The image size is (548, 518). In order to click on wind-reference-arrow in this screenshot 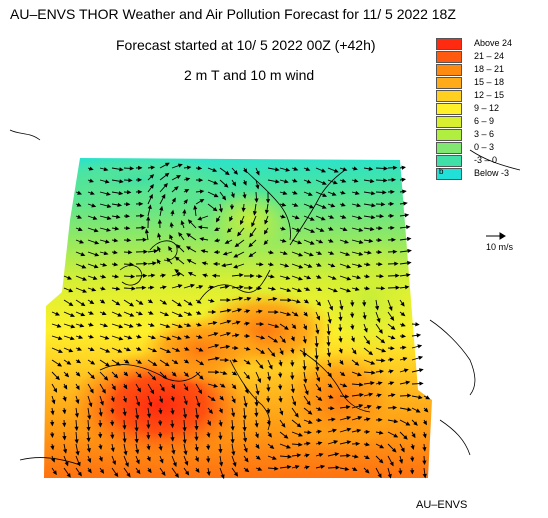, I will do `click(496, 236)`.